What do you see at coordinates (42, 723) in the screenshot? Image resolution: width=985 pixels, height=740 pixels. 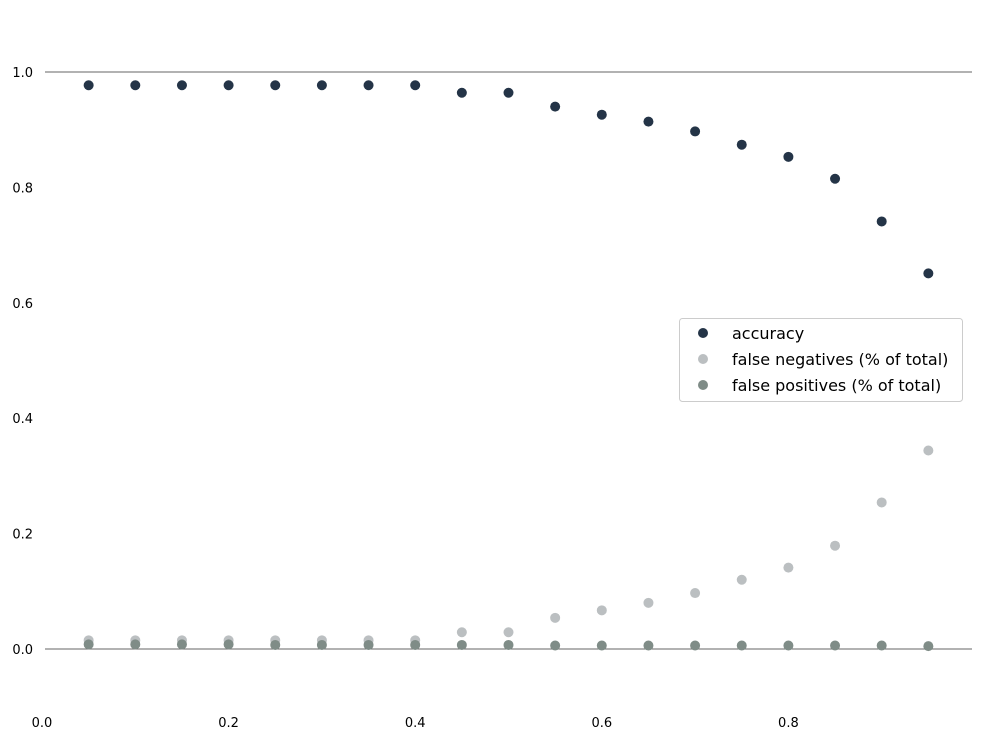 I see `x-tick-label: 0.0` at bounding box center [42, 723].